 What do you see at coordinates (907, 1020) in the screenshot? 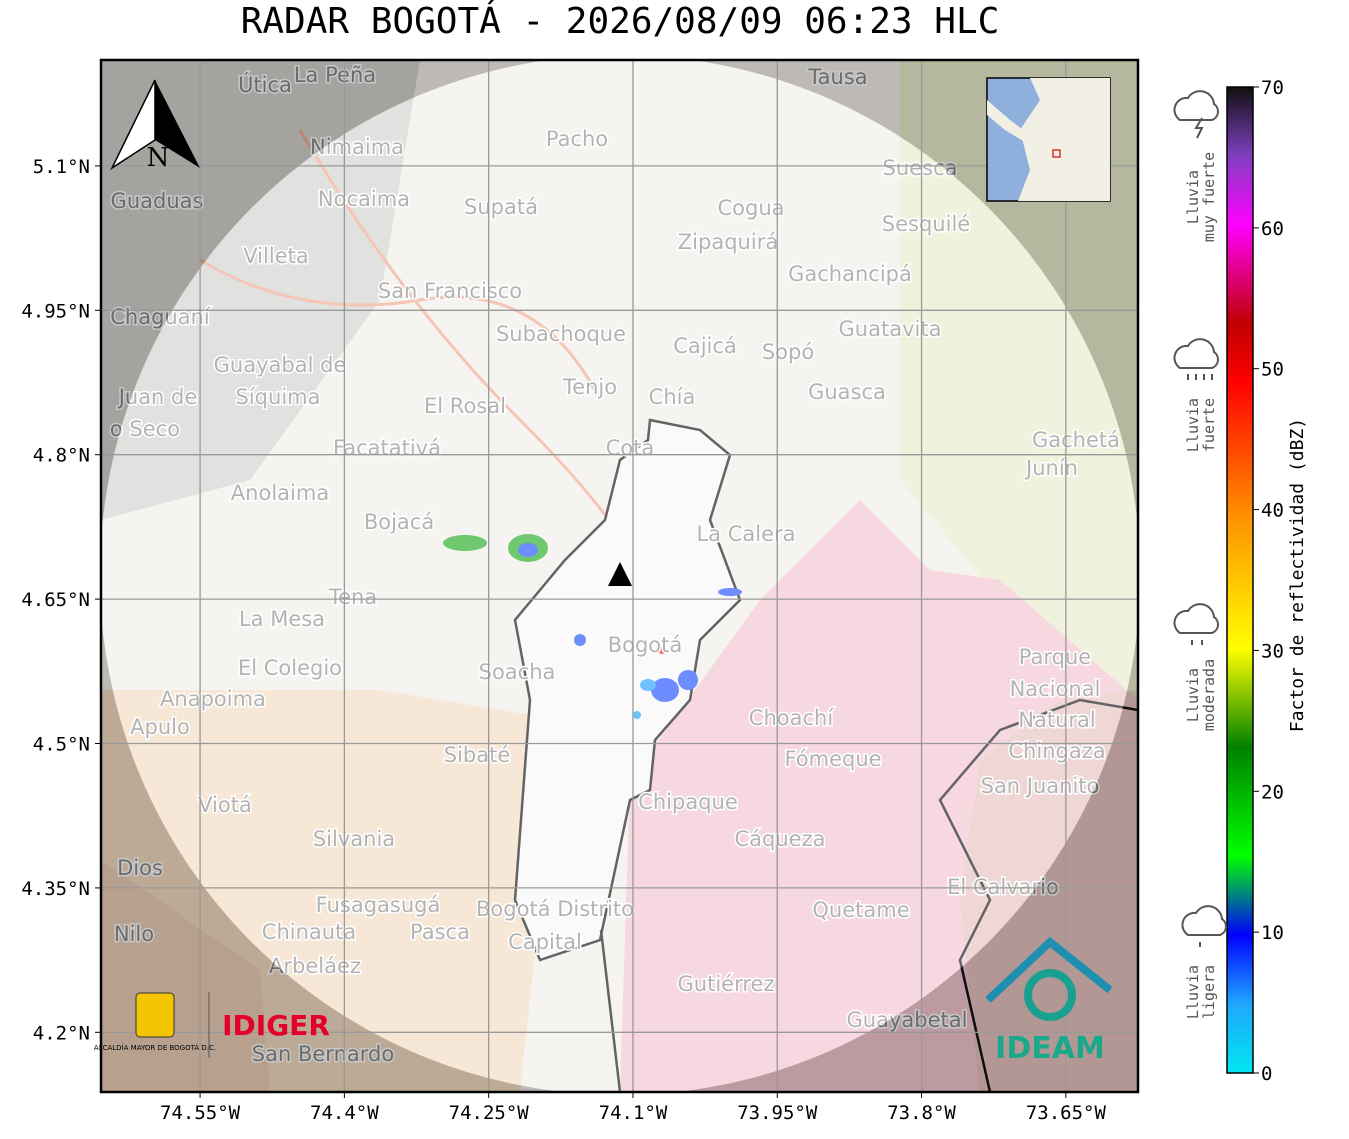
I see `place-label: Guayabetal` at bounding box center [907, 1020].